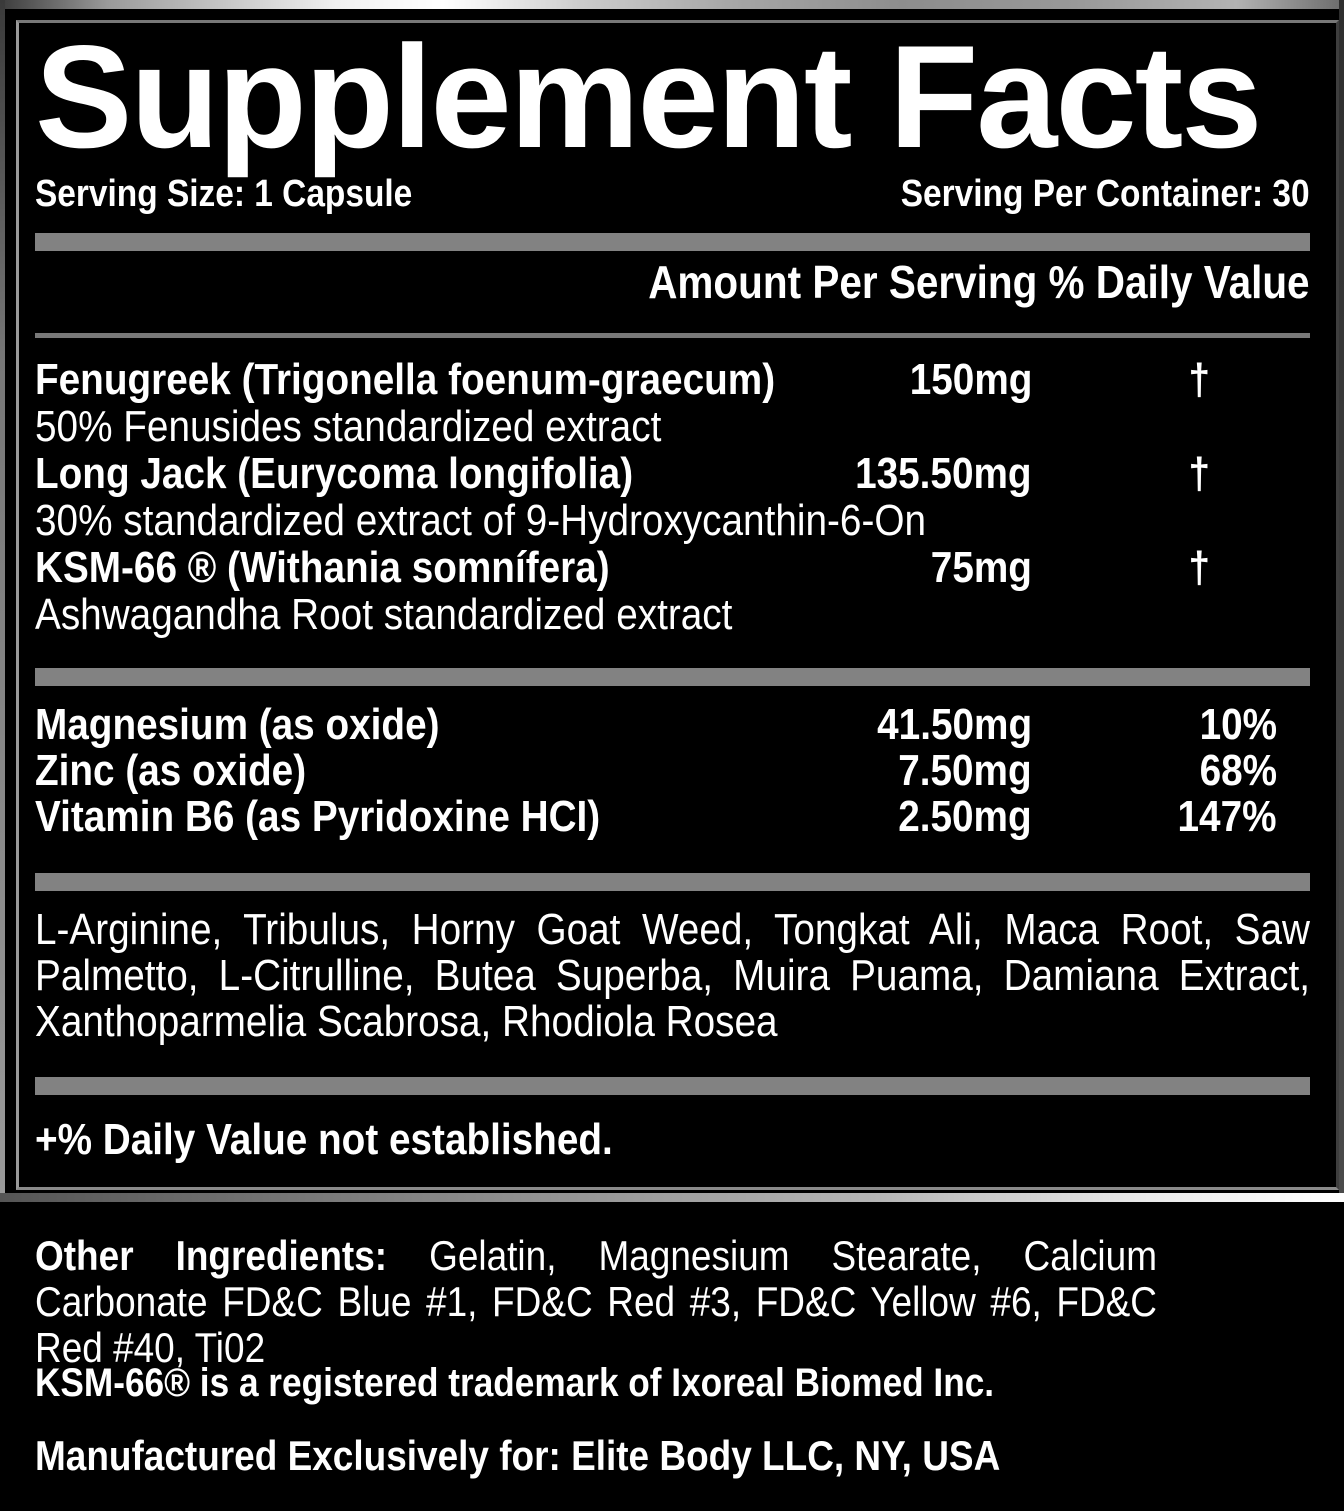  I want to click on metal-frame-top, so click(672, 4).